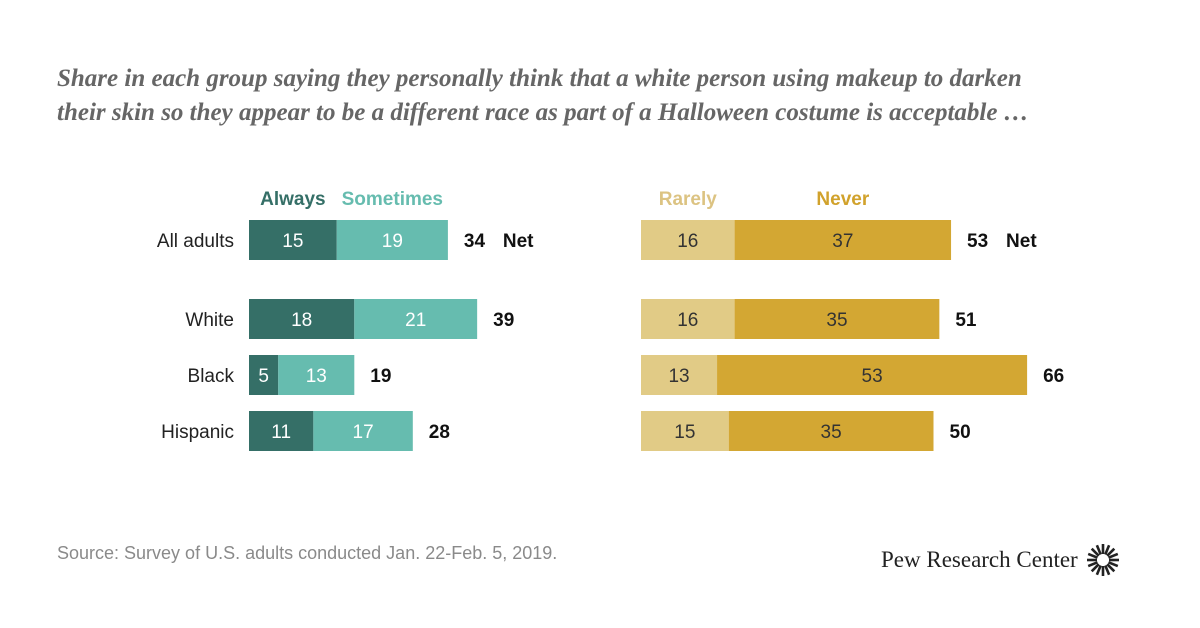 The image size is (1200, 628). I want to click on category-label-hispanic: Hispanic, so click(197, 432).